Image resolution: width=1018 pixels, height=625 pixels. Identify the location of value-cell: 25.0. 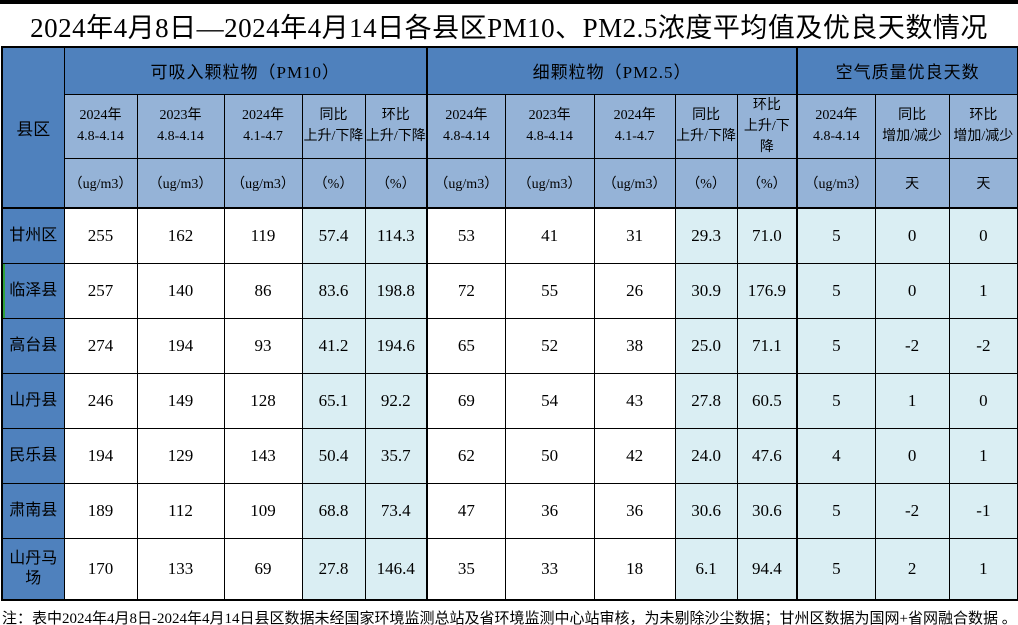
(706, 345).